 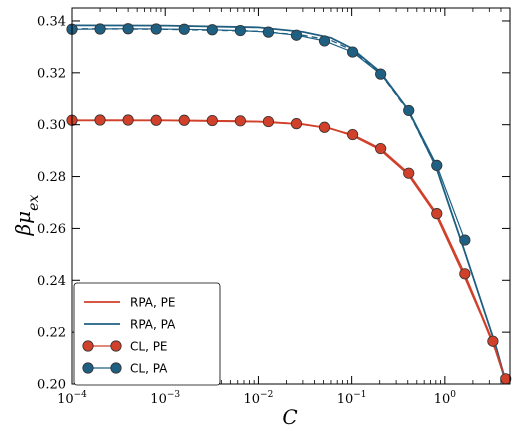 What do you see at coordinates (125, 369) in the screenshot?
I see `legend-entry: CL, PA` at bounding box center [125, 369].